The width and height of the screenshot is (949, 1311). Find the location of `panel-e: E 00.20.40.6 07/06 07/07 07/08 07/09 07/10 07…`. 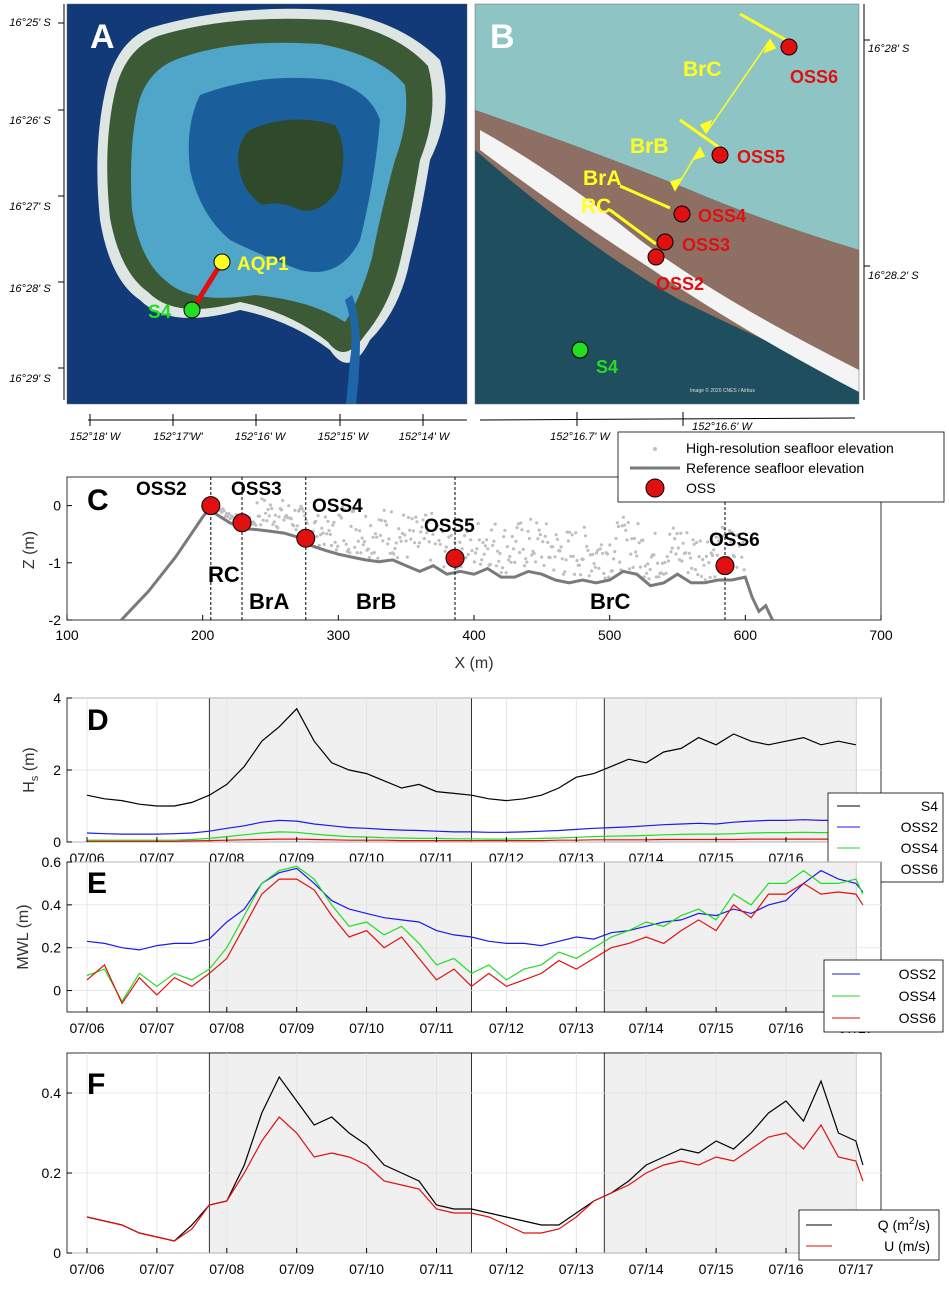

panel-e: E 00.20.40.6 07/06 07/07 07/08 07/09 07/10 07… is located at coordinates (479, 945).